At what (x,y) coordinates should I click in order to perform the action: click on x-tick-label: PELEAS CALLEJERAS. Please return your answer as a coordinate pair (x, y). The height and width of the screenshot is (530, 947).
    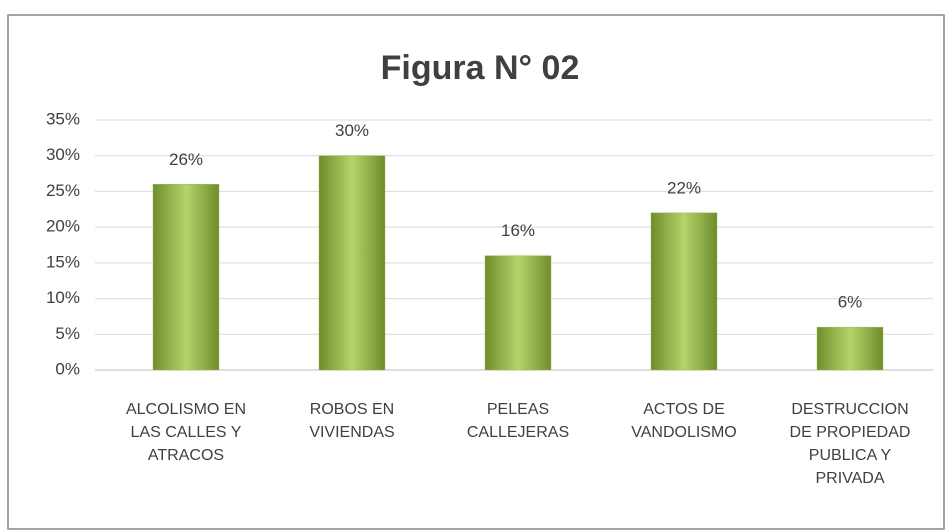
    Looking at the image, I should click on (518, 421).